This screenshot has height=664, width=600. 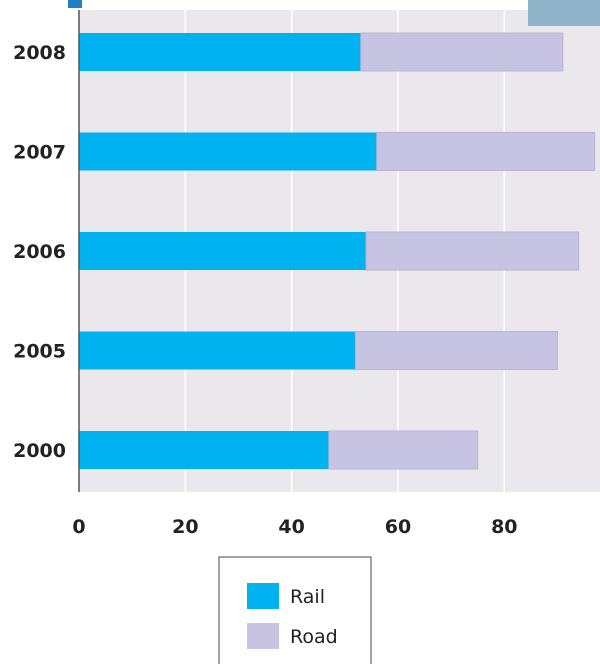 I want to click on legend-swatch-rail, so click(x=263, y=596).